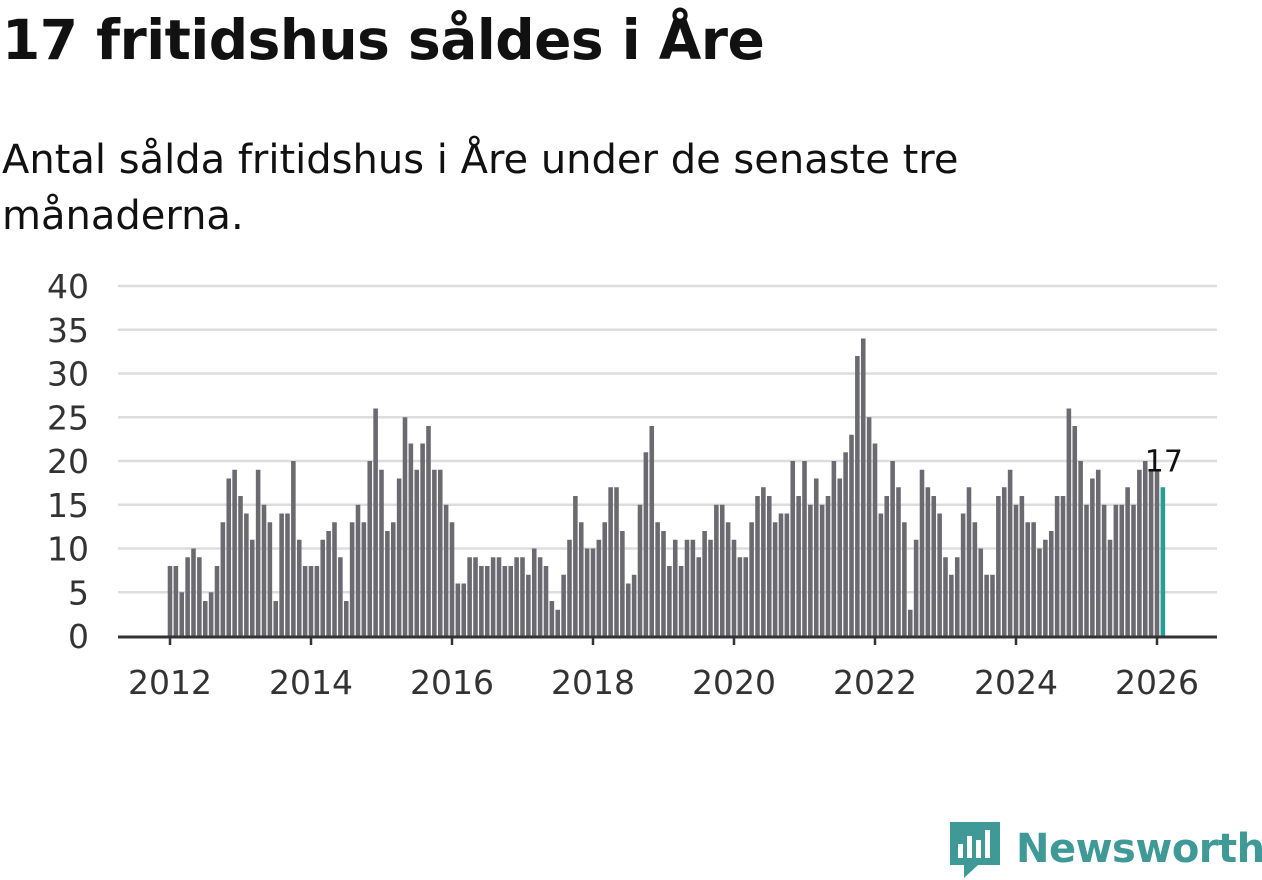 The height and width of the screenshot is (880, 1262). I want to click on newsworthy-logo-icon, so click(975, 850).